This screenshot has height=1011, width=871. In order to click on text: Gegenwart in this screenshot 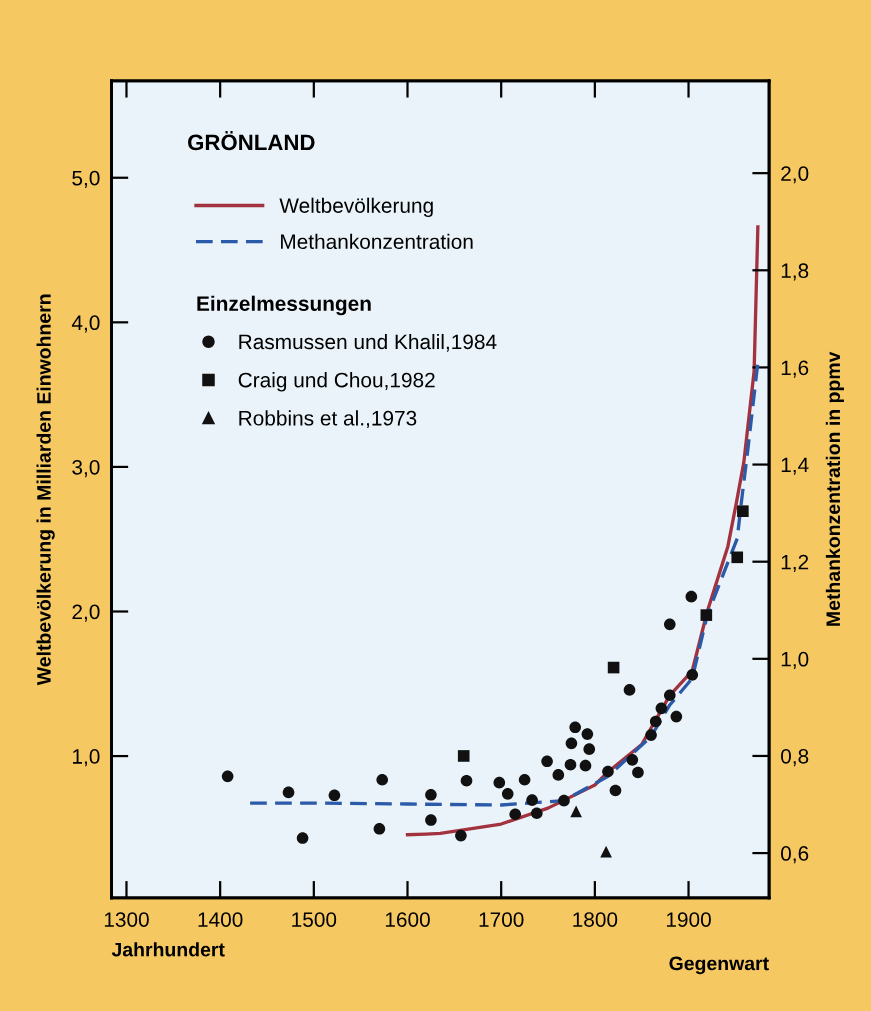, I will do `click(719, 965)`.